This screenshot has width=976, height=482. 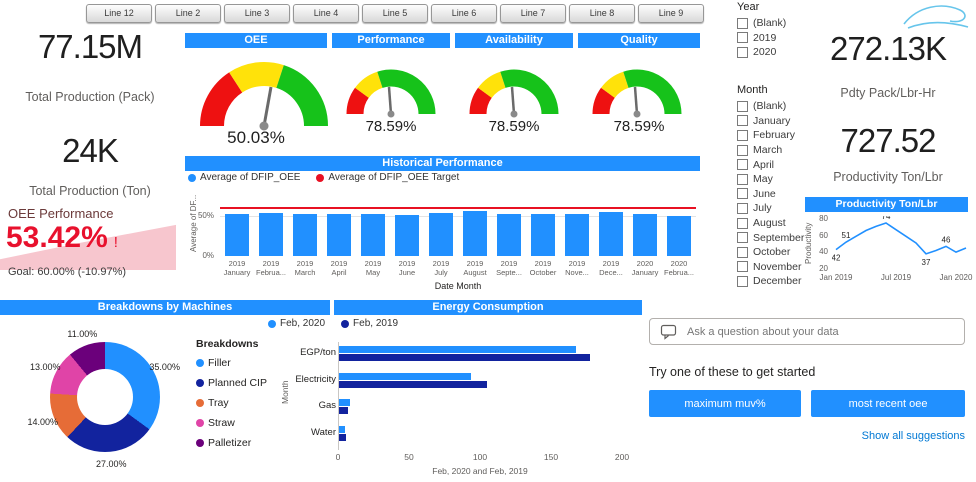 I want to click on year-option-2020: 2020, so click(x=773, y=52).